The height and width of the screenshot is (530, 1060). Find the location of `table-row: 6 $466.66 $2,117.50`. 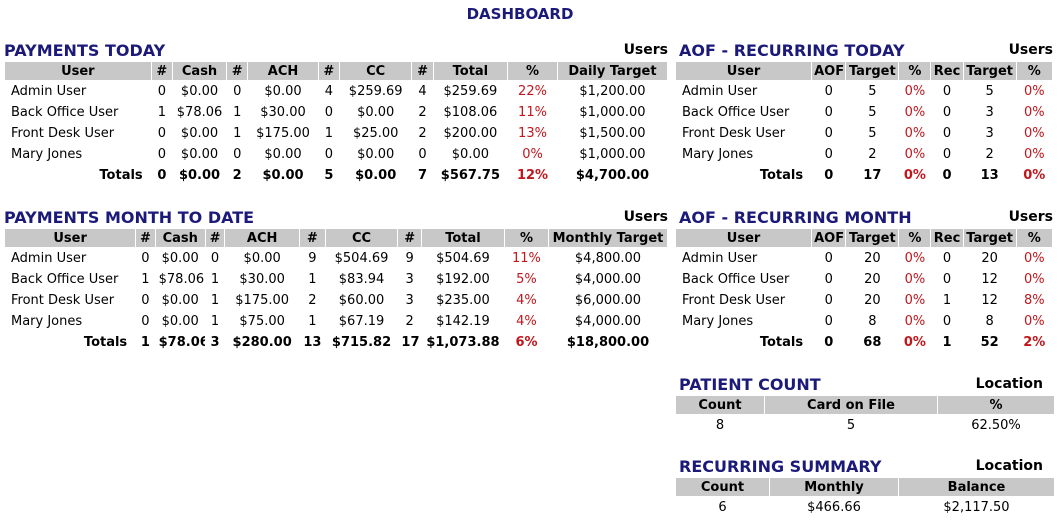

table-row: 6 $466.66 $2,117.50 is located at coordinates (865, 507).